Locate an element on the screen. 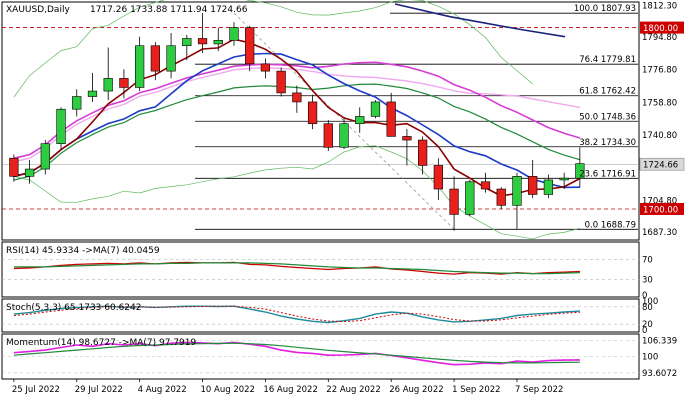 The width and height of the screenshot is (700, 400). symbol-label: XAUUSD,Daily is located at coordinates (38, 10).